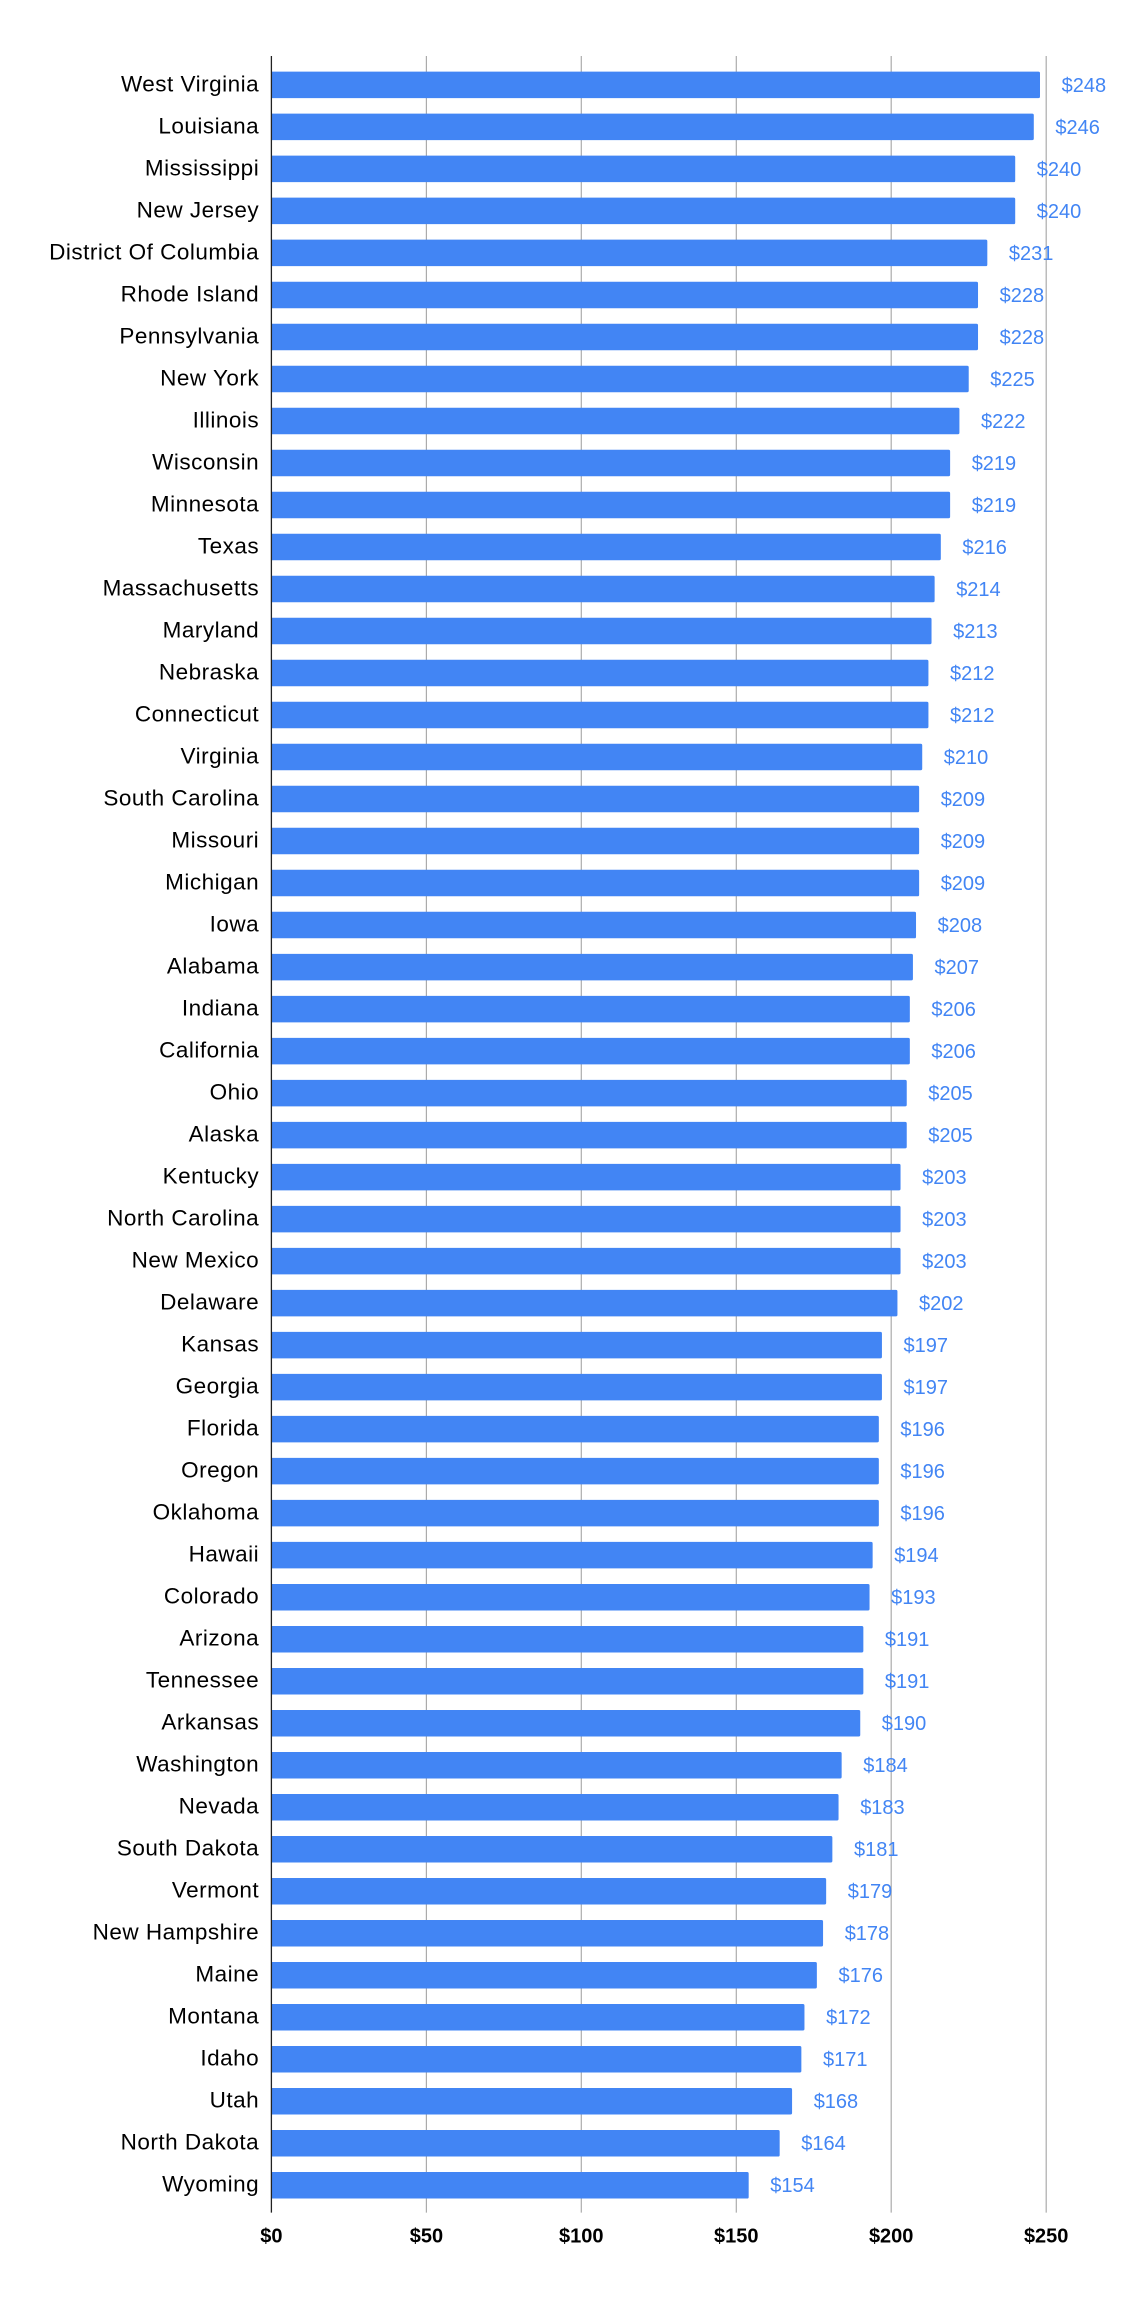 The width and height of the screenshot is (1128, 2300). What do you see at coordinates (916, 1556) in the screenshot?
I see `svg-text: $194` at bounding box center [916, 1556].